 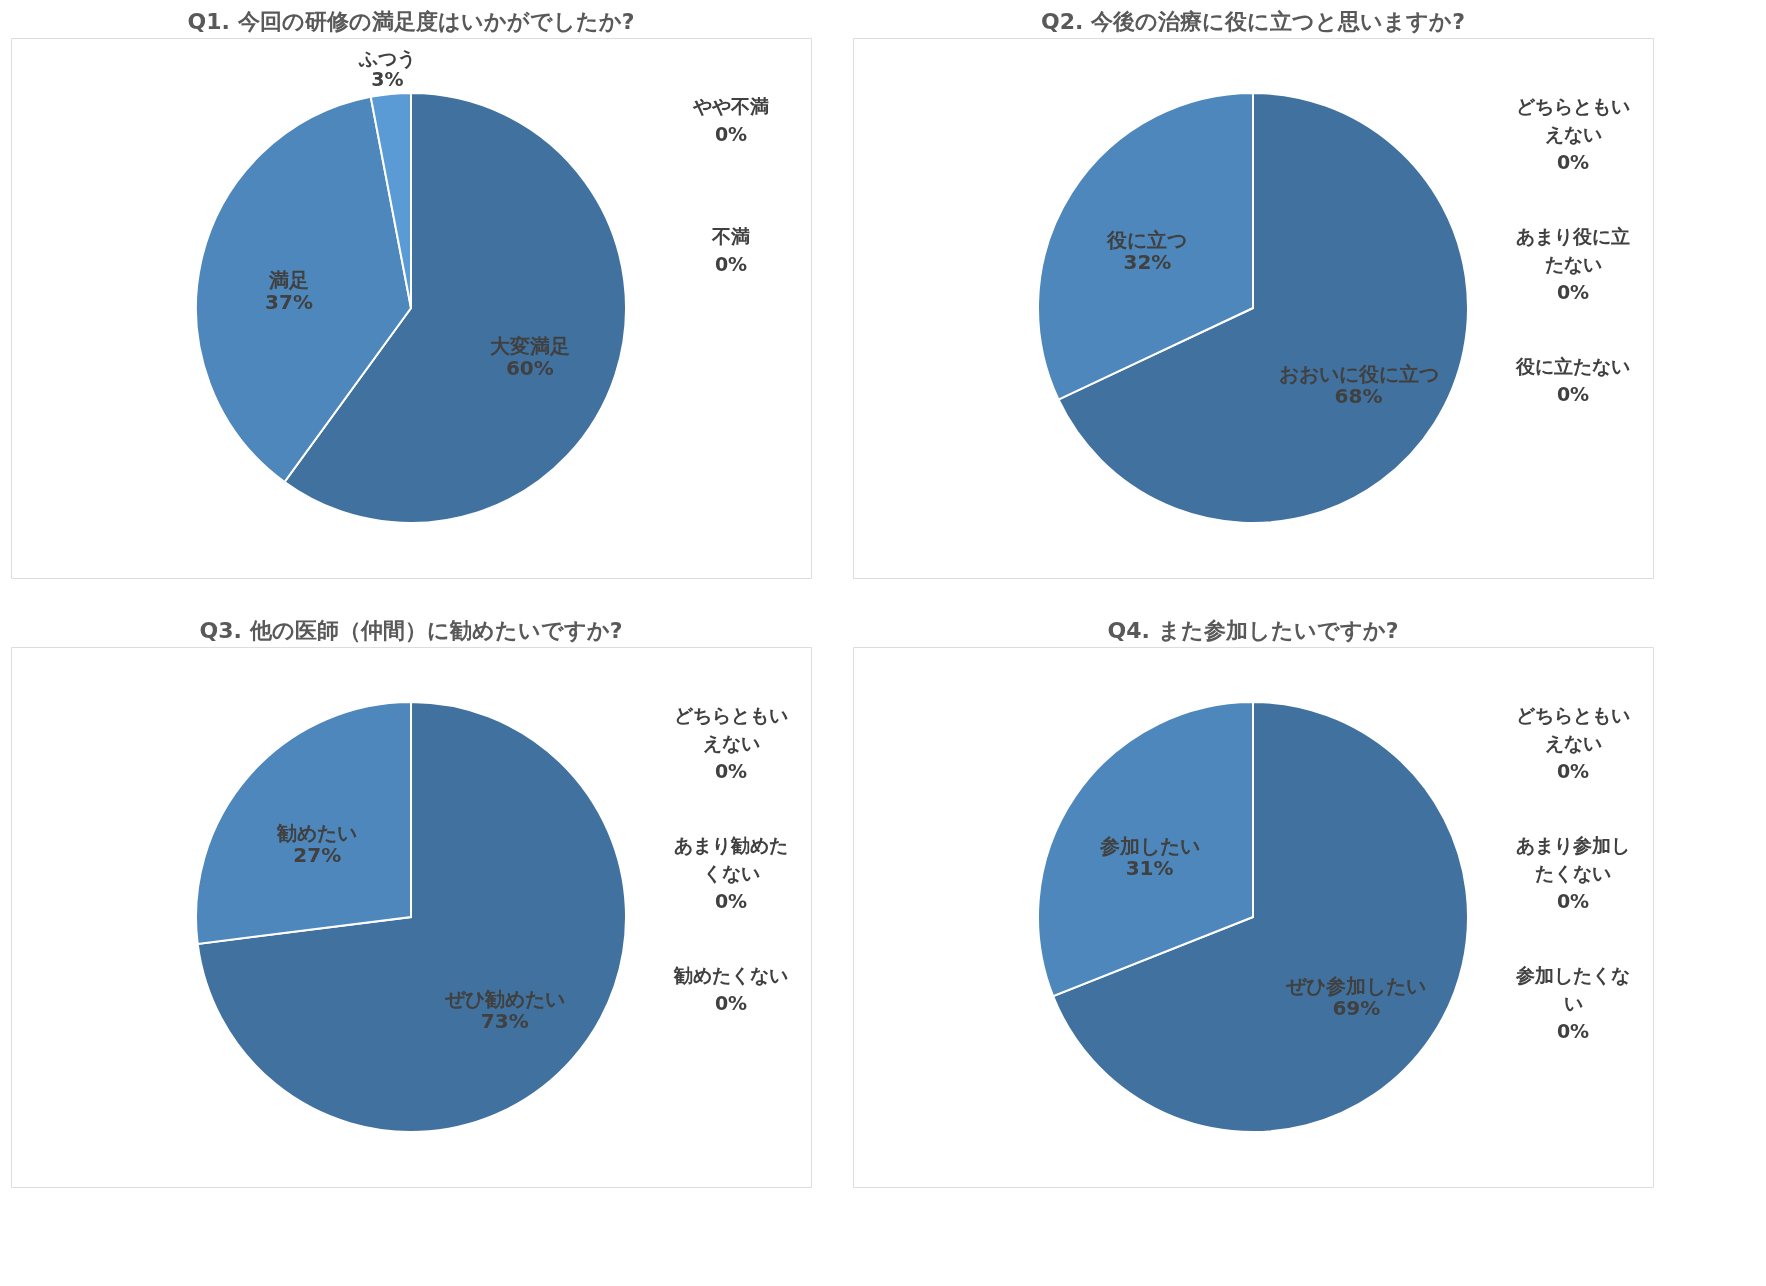 I want to click on slice-label: 大変満足, so click(x=529, y=345).